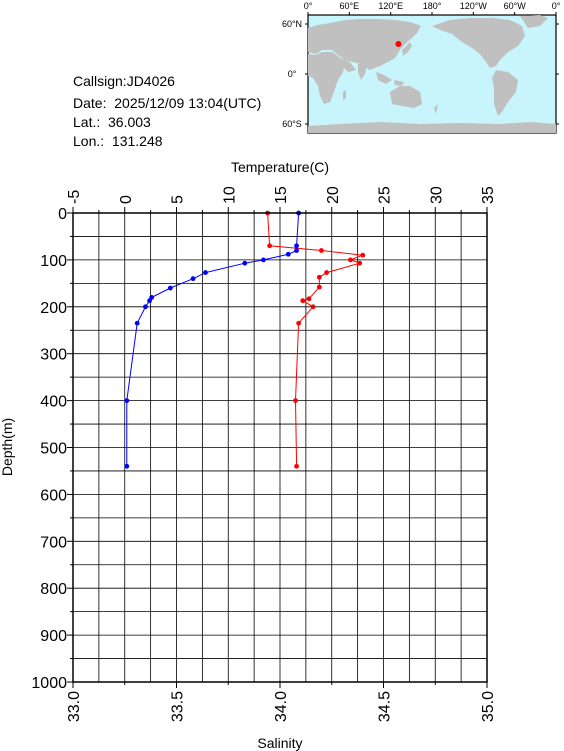 Image resolution: width=564 pixels, height=751 pixels. Describe the element at coordinates (53, 308) in the screenshot. I see `depth-tick-label: 200` at that location.